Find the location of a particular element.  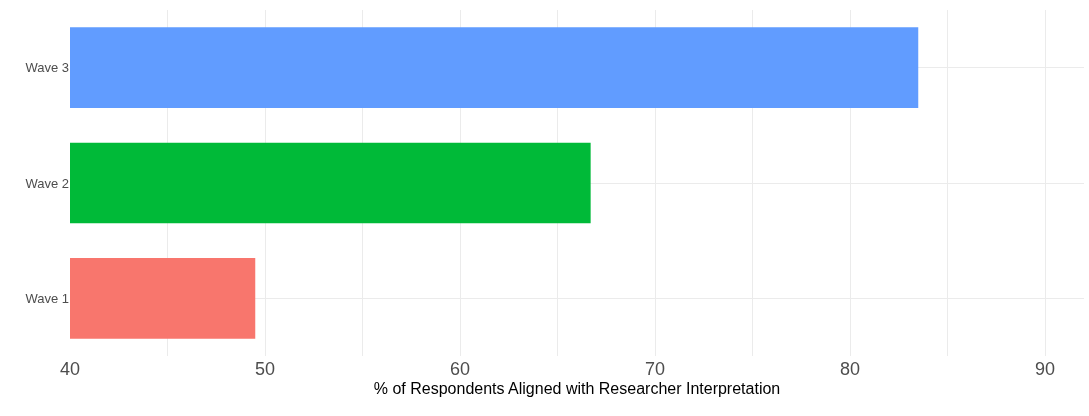

y-tick-label: Wave 1 is located at coordinates (47, 298).